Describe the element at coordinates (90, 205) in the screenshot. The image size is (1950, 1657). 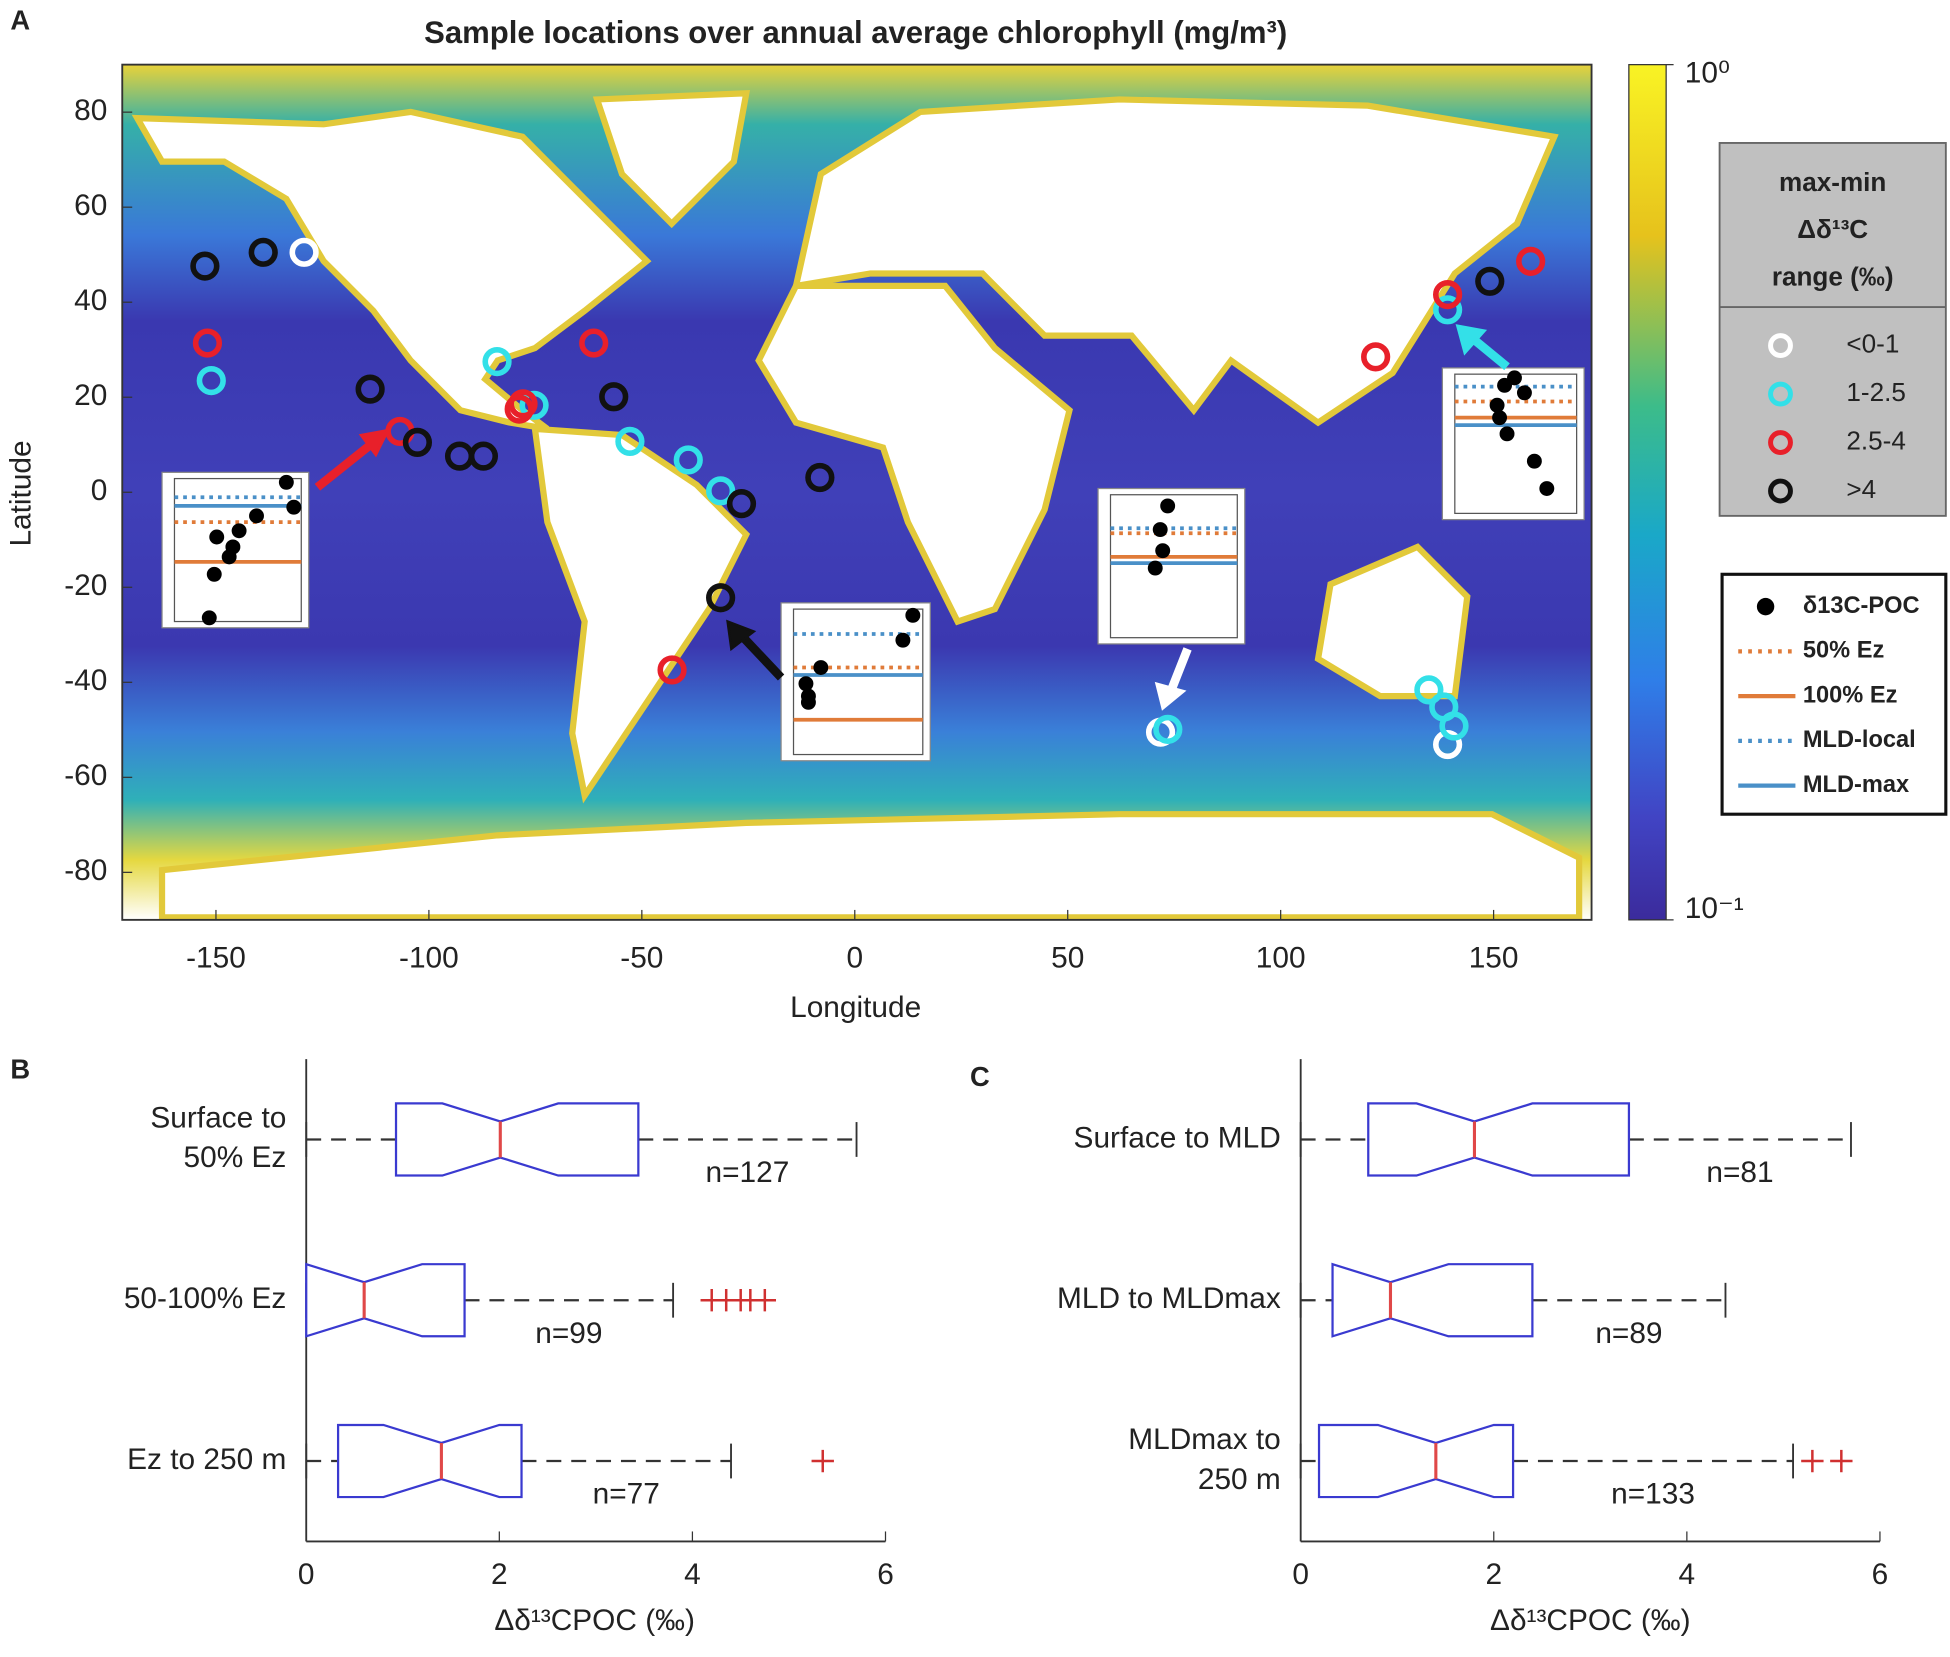
I see `y-tick-label: 60` at that location.